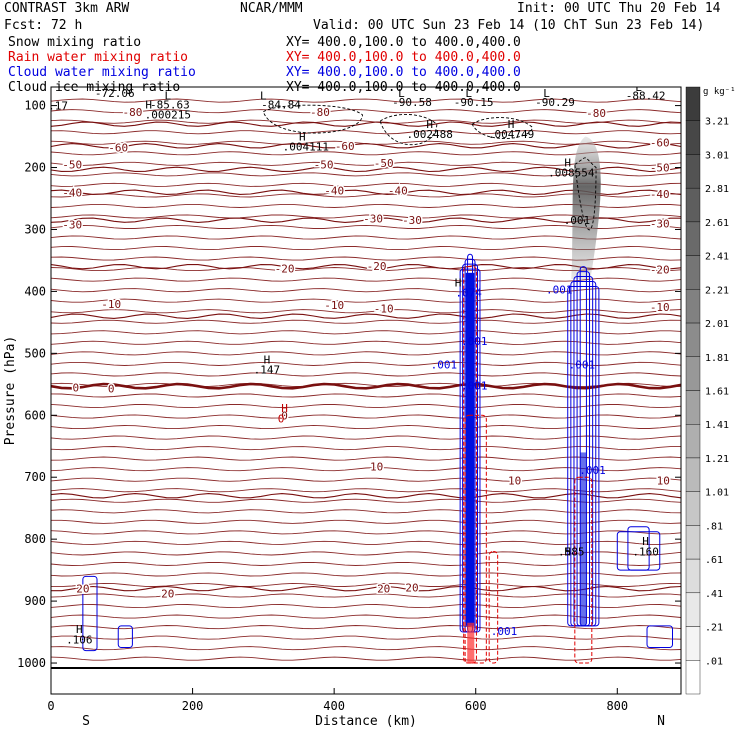 The image size is (740, 740). What do you see at coordinates (717, 493) in the screenshot?
I see `colorbar-label: 1.01` at bounding box center [717, 493].